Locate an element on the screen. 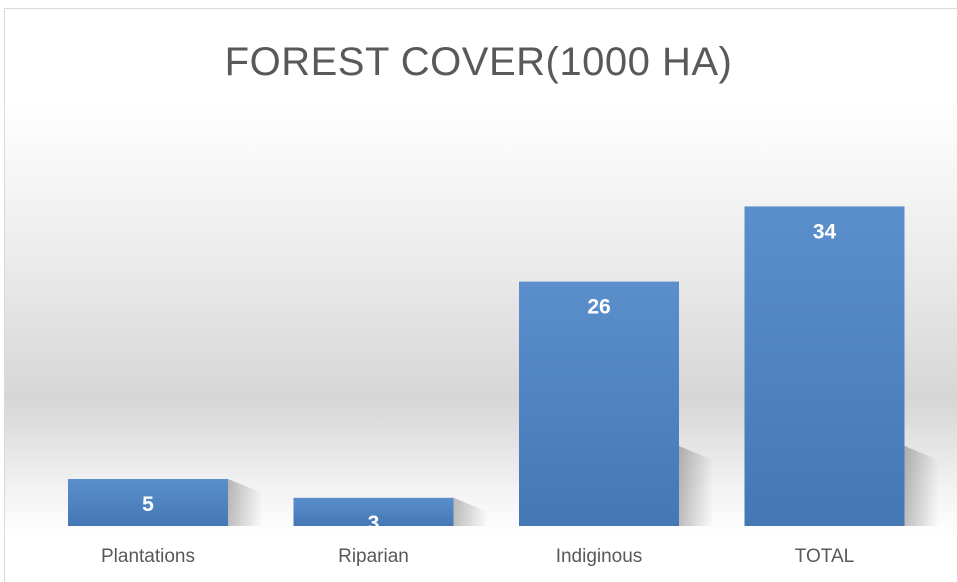 Image resolution: width=957 pixels, height=582 pixels. bar-riparian is located at coordinates (373, 511).